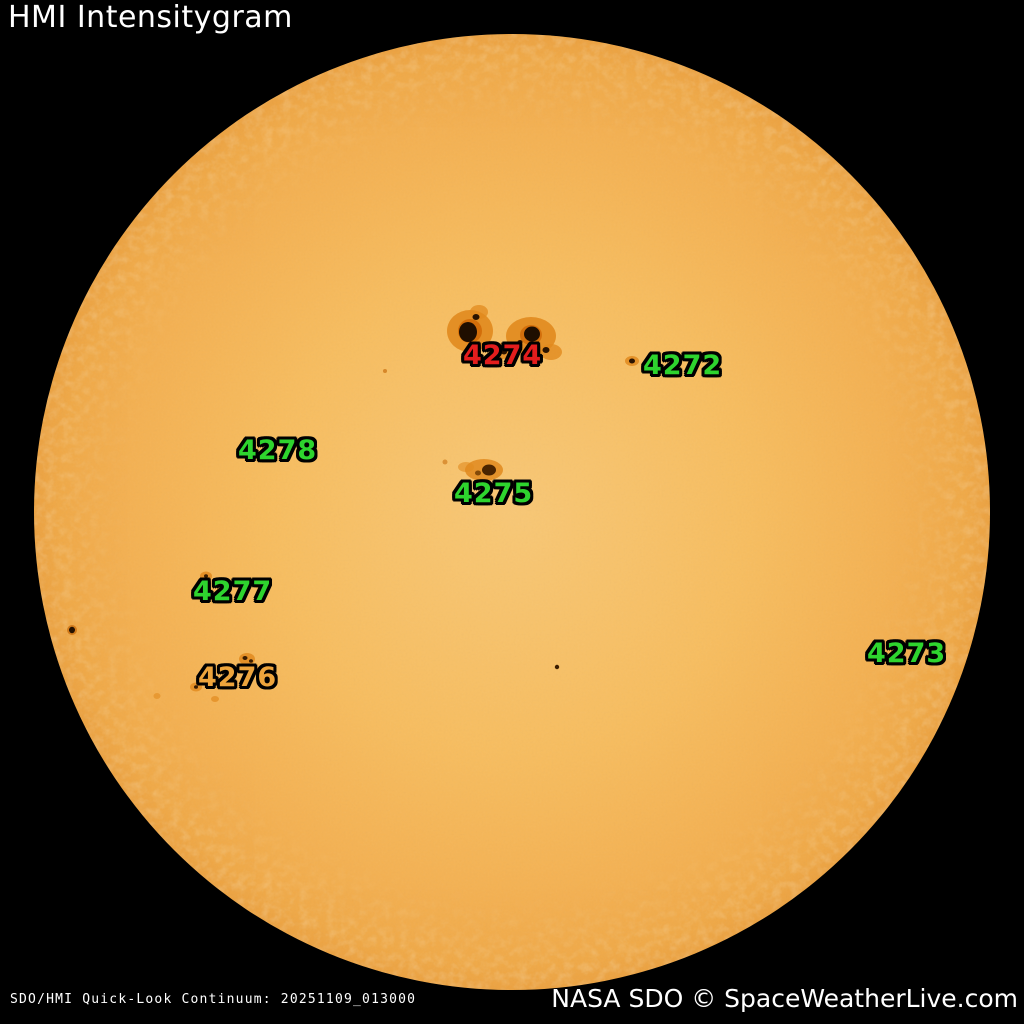 The width and height of the screenshot is (1024, 1024). I want to click on region-label-4276: 4276, so click(238, 677).